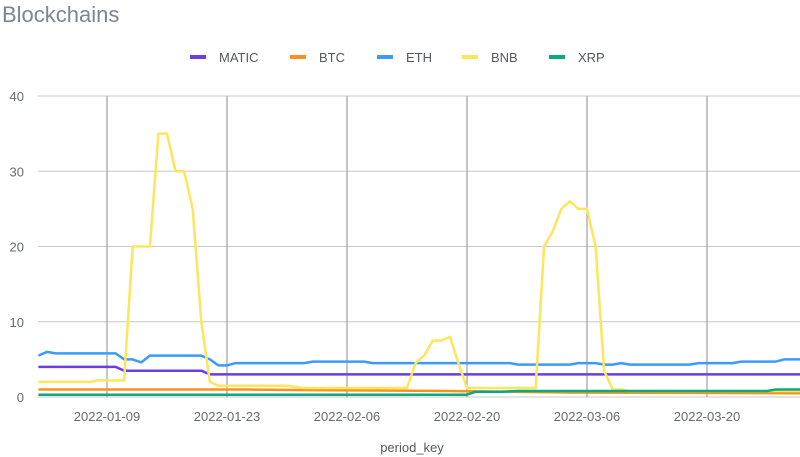 The image size is (800, 457). I want to click on legend: MATIC BTC ETH BNB XRP, so click(397, 57).